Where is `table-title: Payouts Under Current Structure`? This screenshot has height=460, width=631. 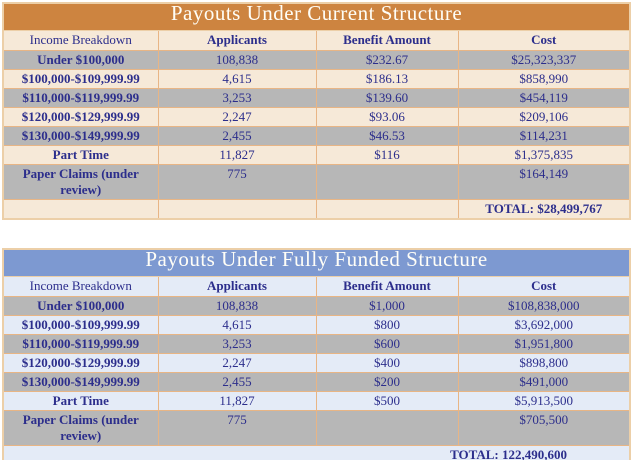 table-title: Payouts Under Current Structure is located at coordinates (316, 16).